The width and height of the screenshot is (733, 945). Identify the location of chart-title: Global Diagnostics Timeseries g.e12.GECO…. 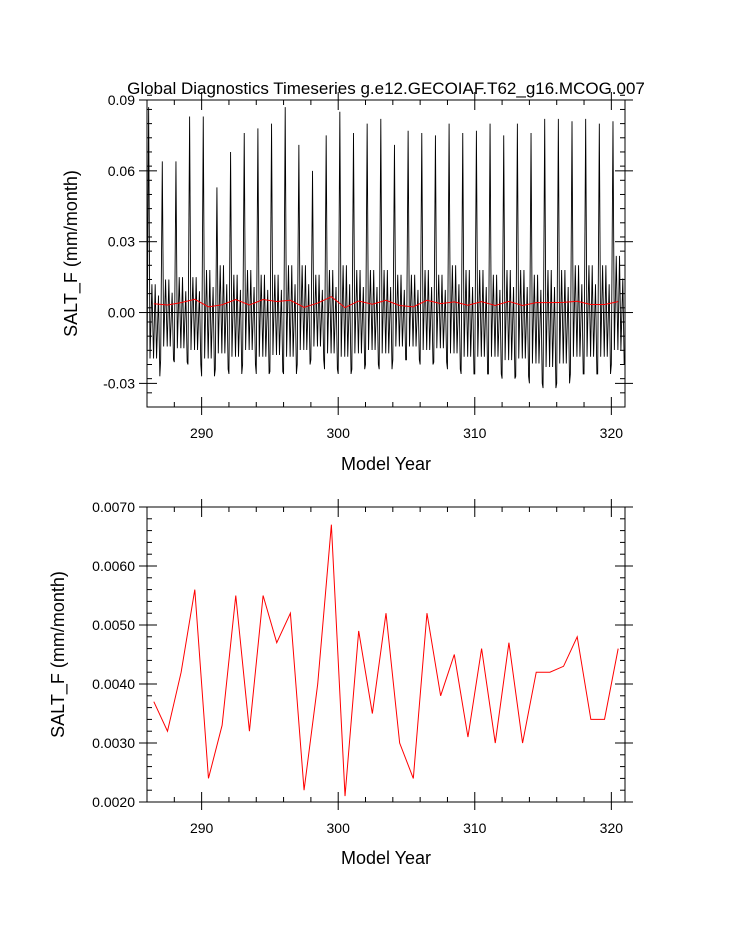
(386, 88).